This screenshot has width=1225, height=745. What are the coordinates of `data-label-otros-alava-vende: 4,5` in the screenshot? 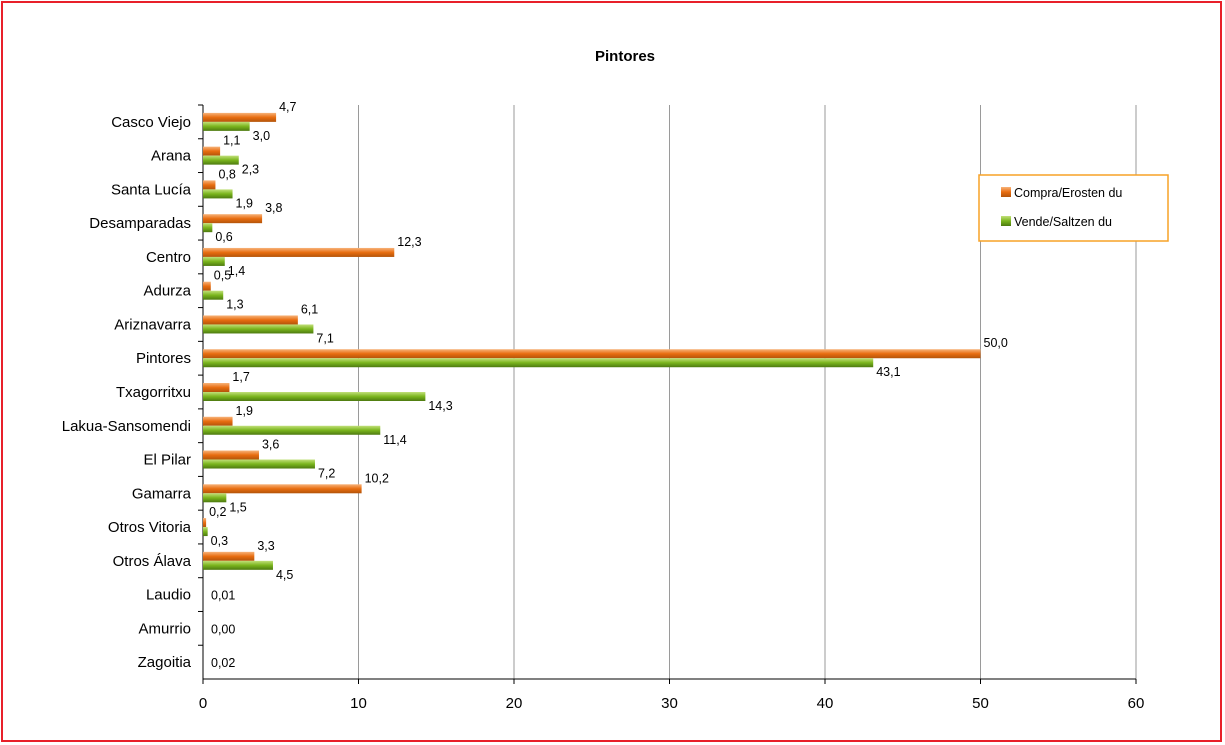 It's located at (284, 575).